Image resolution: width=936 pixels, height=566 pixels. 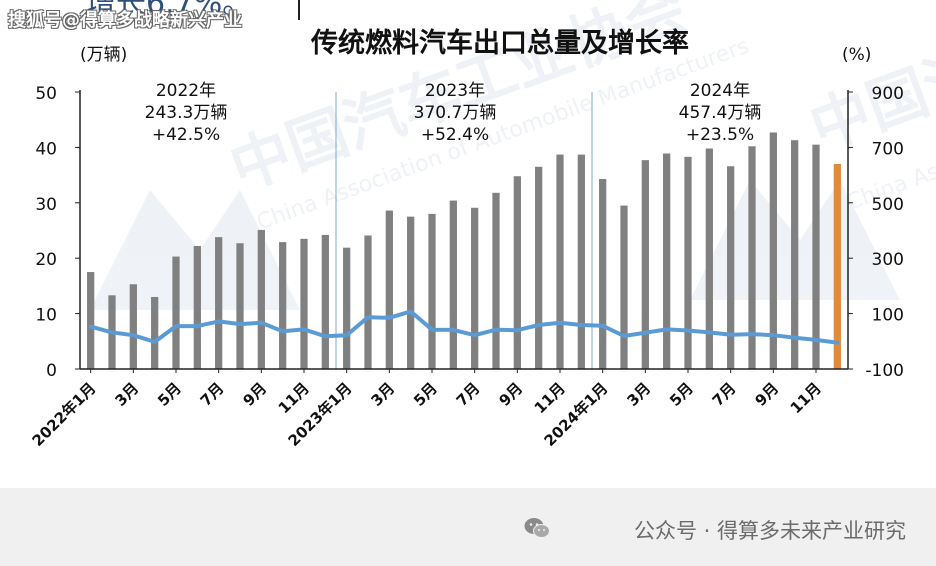 What do you see at coordinates (720, 113) in the screenshot?
I see `annotation-line: 457.4万辆` at bounding box center [720, 113].